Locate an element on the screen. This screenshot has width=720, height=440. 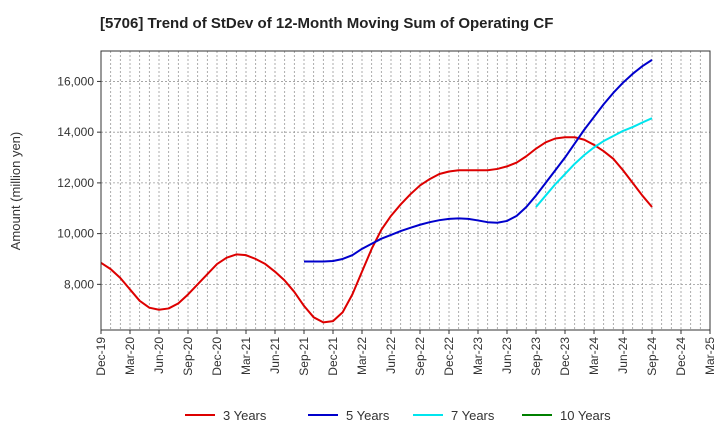
x-tick-label: Mar-22 is located at coordinates (362, 356).